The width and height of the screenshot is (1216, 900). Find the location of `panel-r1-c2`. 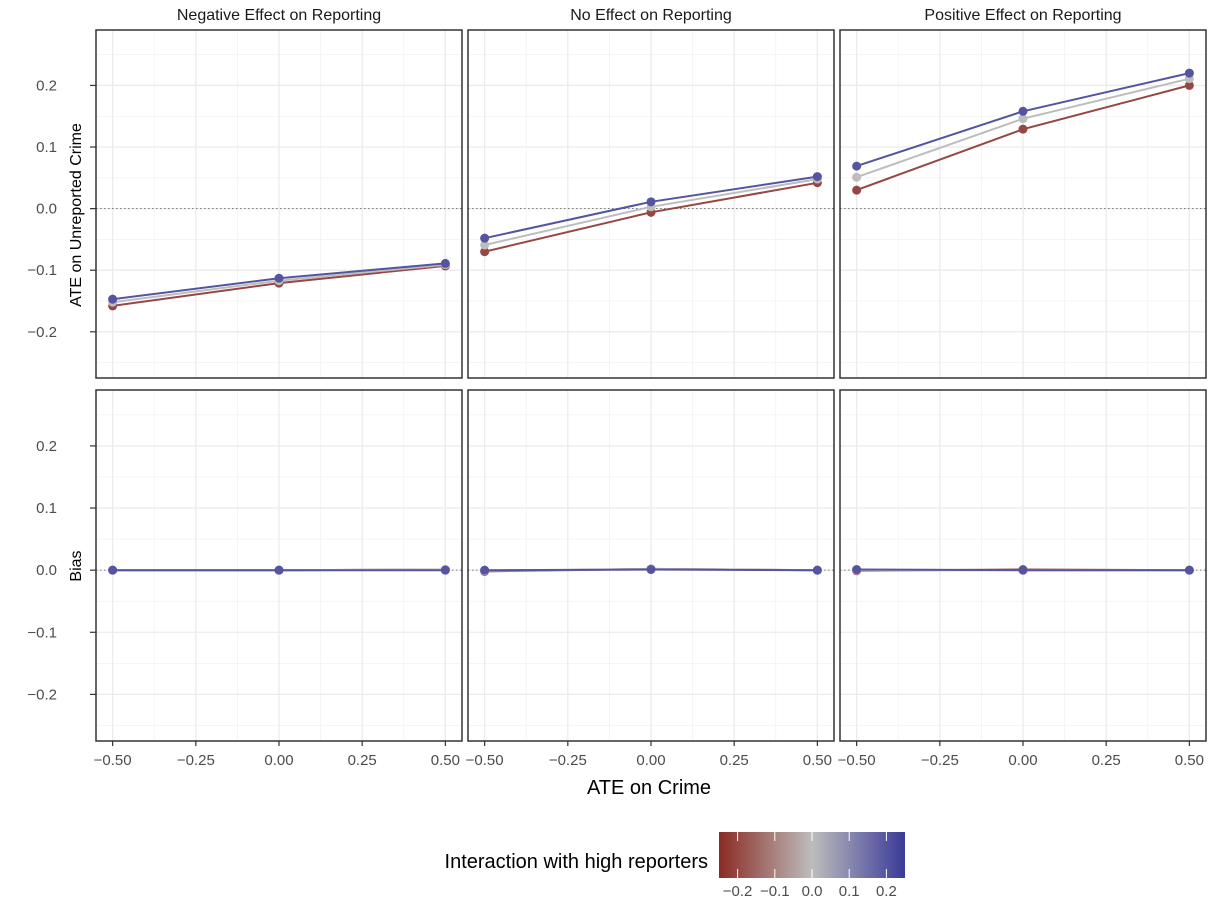

panel-r1-c2 is located at coordinates (1023, 565).